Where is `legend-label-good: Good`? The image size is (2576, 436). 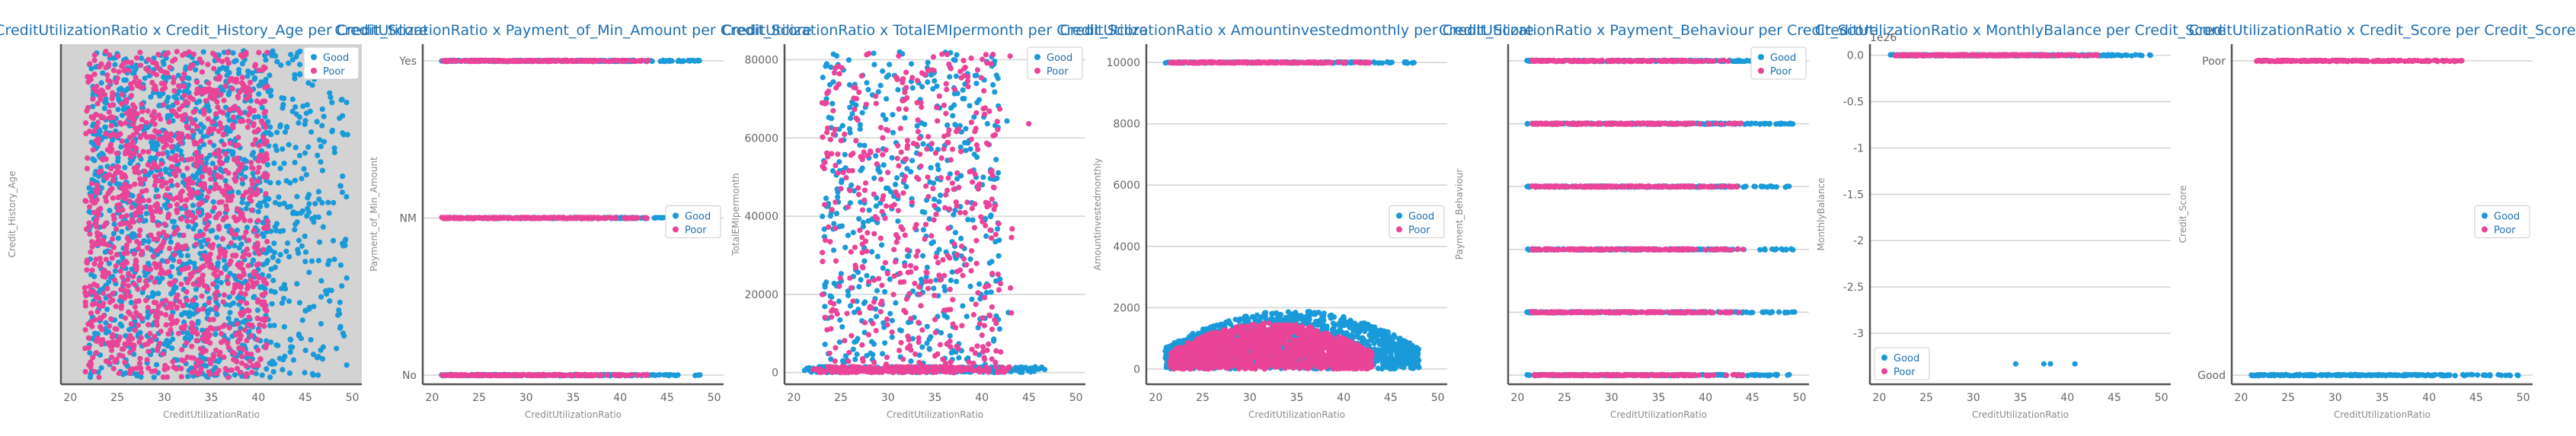
legend-label-good: Good is located at coordinates (698, 217).